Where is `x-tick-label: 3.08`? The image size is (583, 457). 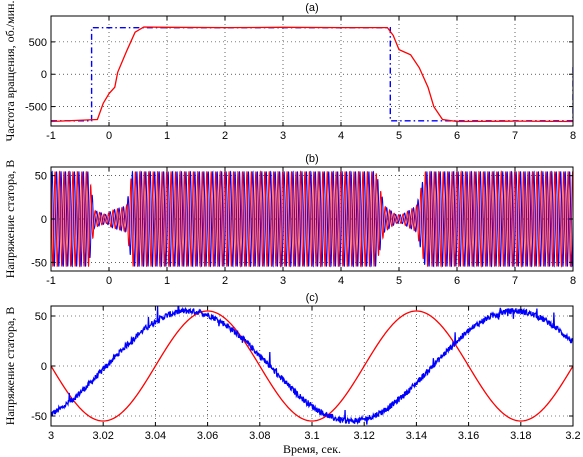 x-tick-label: 3.08 is located at coordinates (259, 436).